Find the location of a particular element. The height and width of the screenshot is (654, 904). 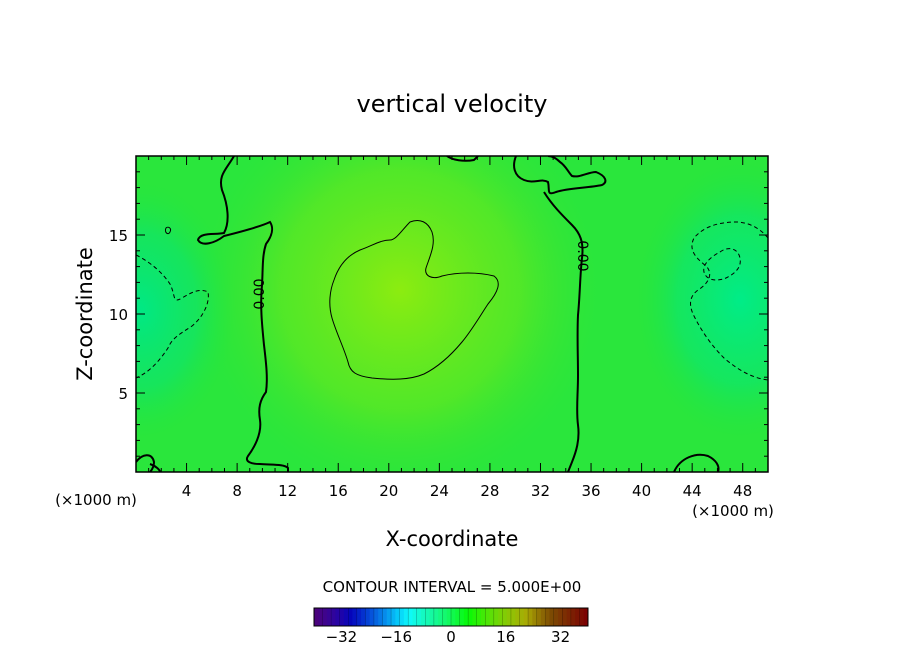

zero-contour-bottom-right is located at coordinates (696, 462).